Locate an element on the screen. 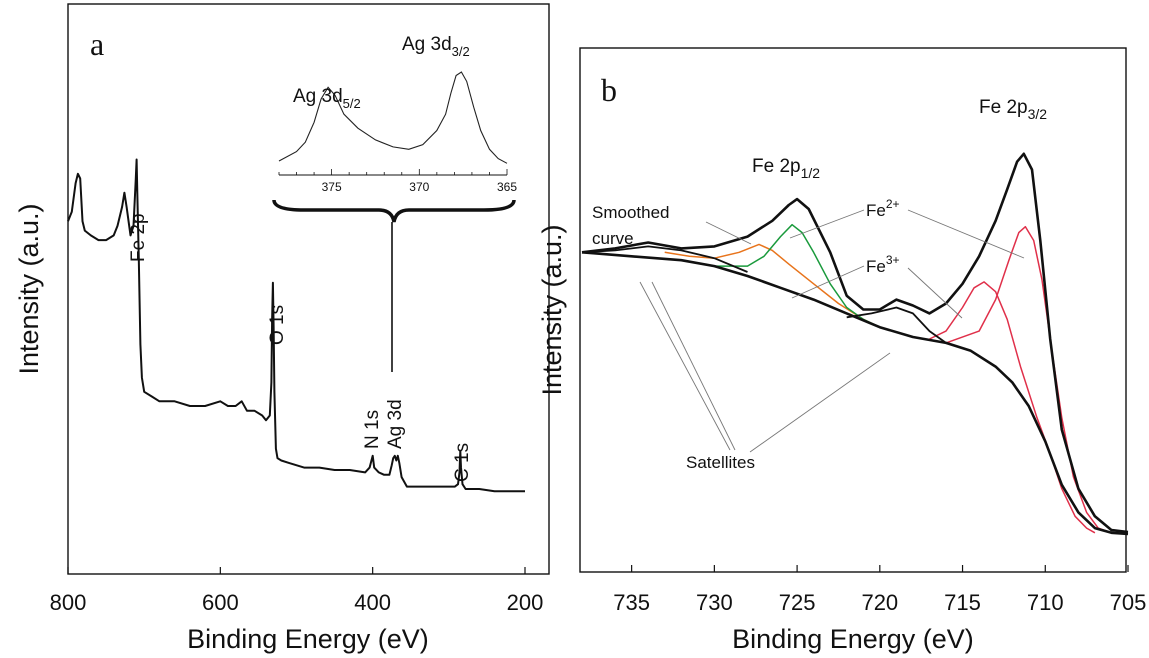 This screenshot has width=1149, height=658. label-smoothed-curve-line2: curve is located at coordinates (613, 238).